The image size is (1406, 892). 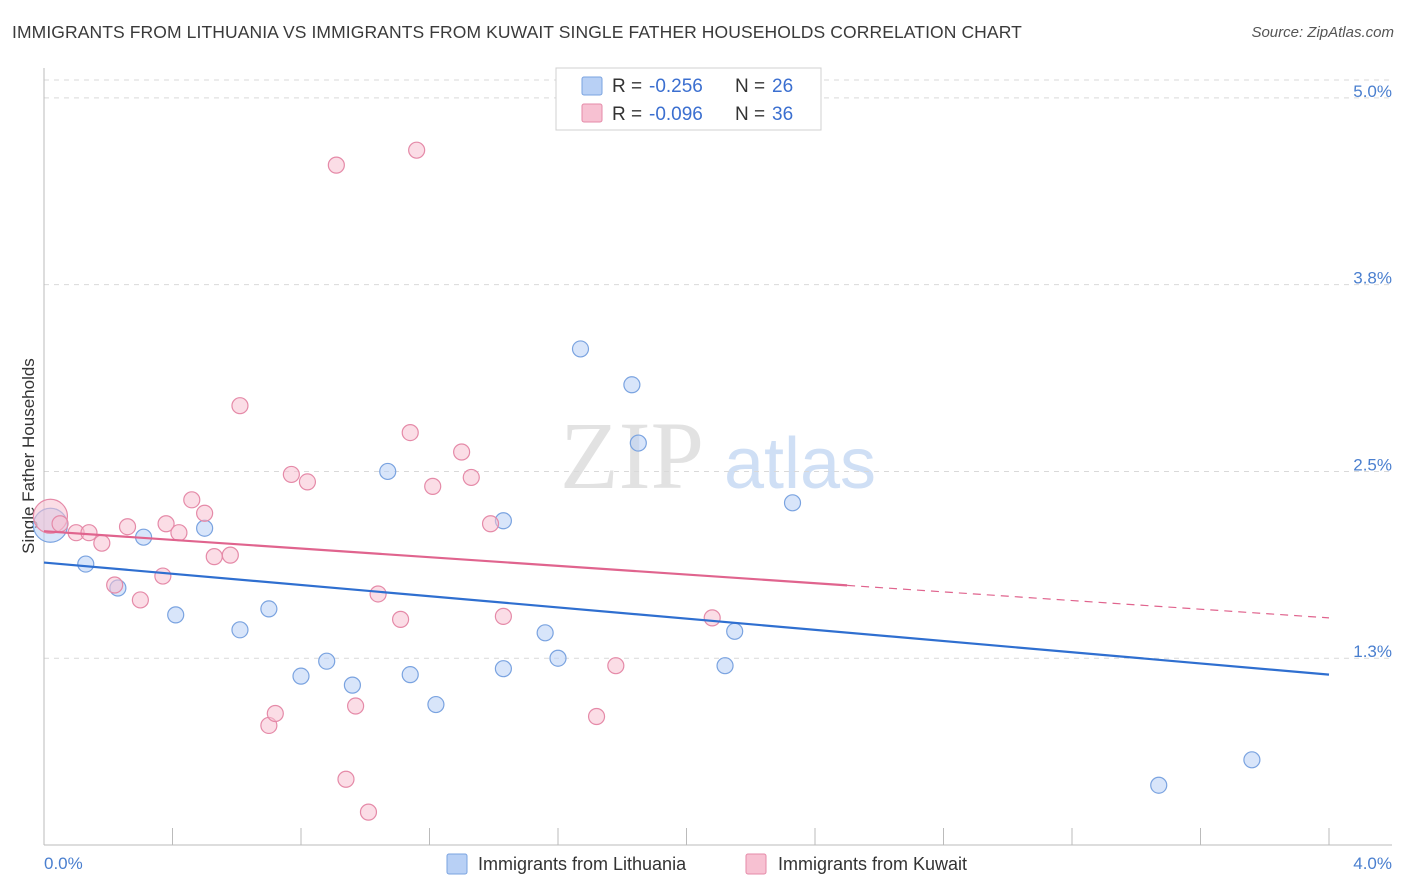 I want to click on bottom-legend-swatch-kuwait, so click(x=756, y=864).